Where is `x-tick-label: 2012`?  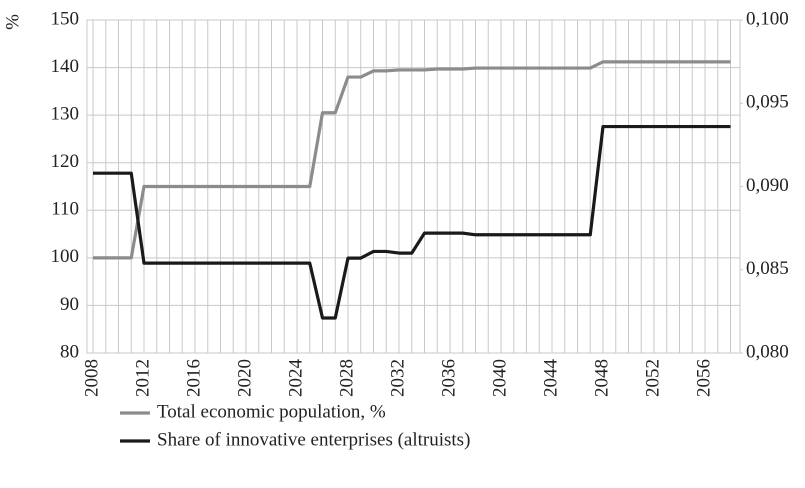
x-tick-label: 2012 is located at coordinates (142, 378).